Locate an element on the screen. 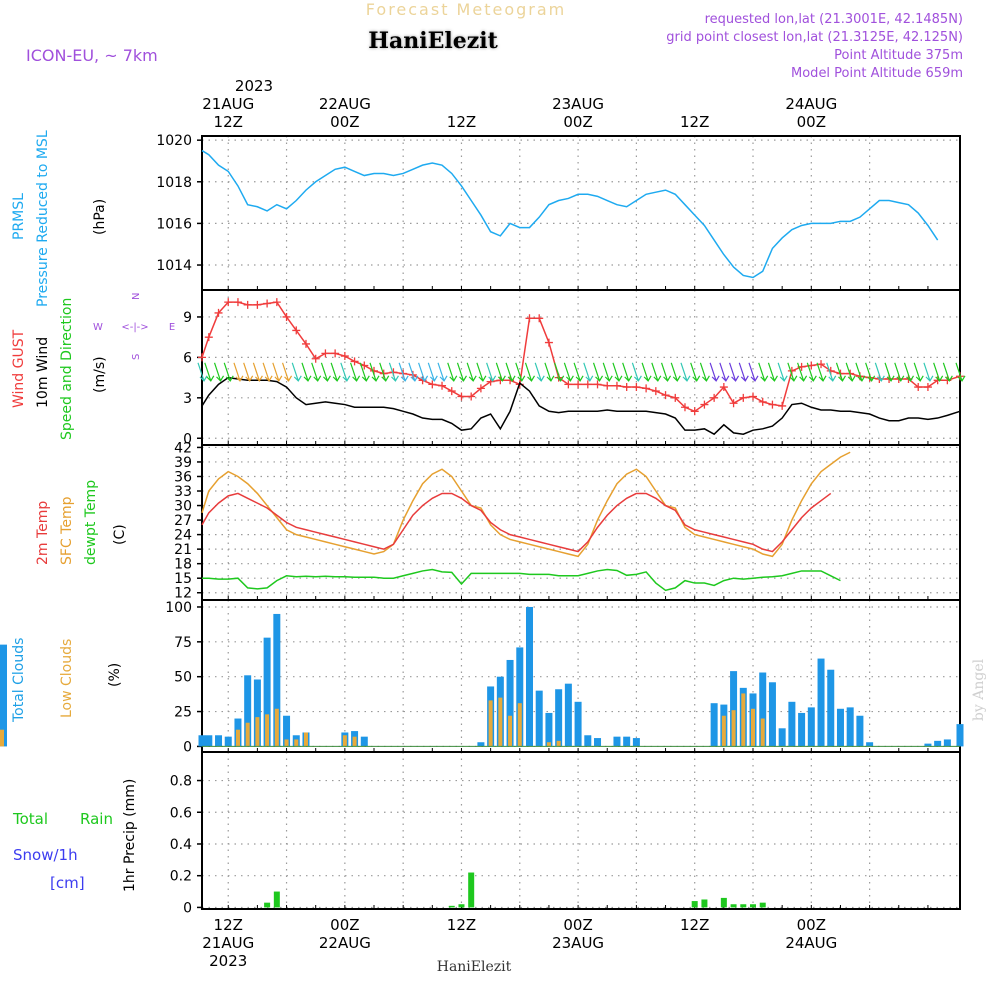 The image size is (1000, 1000). top-year-label: 2023 is located at coordinates (254, 86).